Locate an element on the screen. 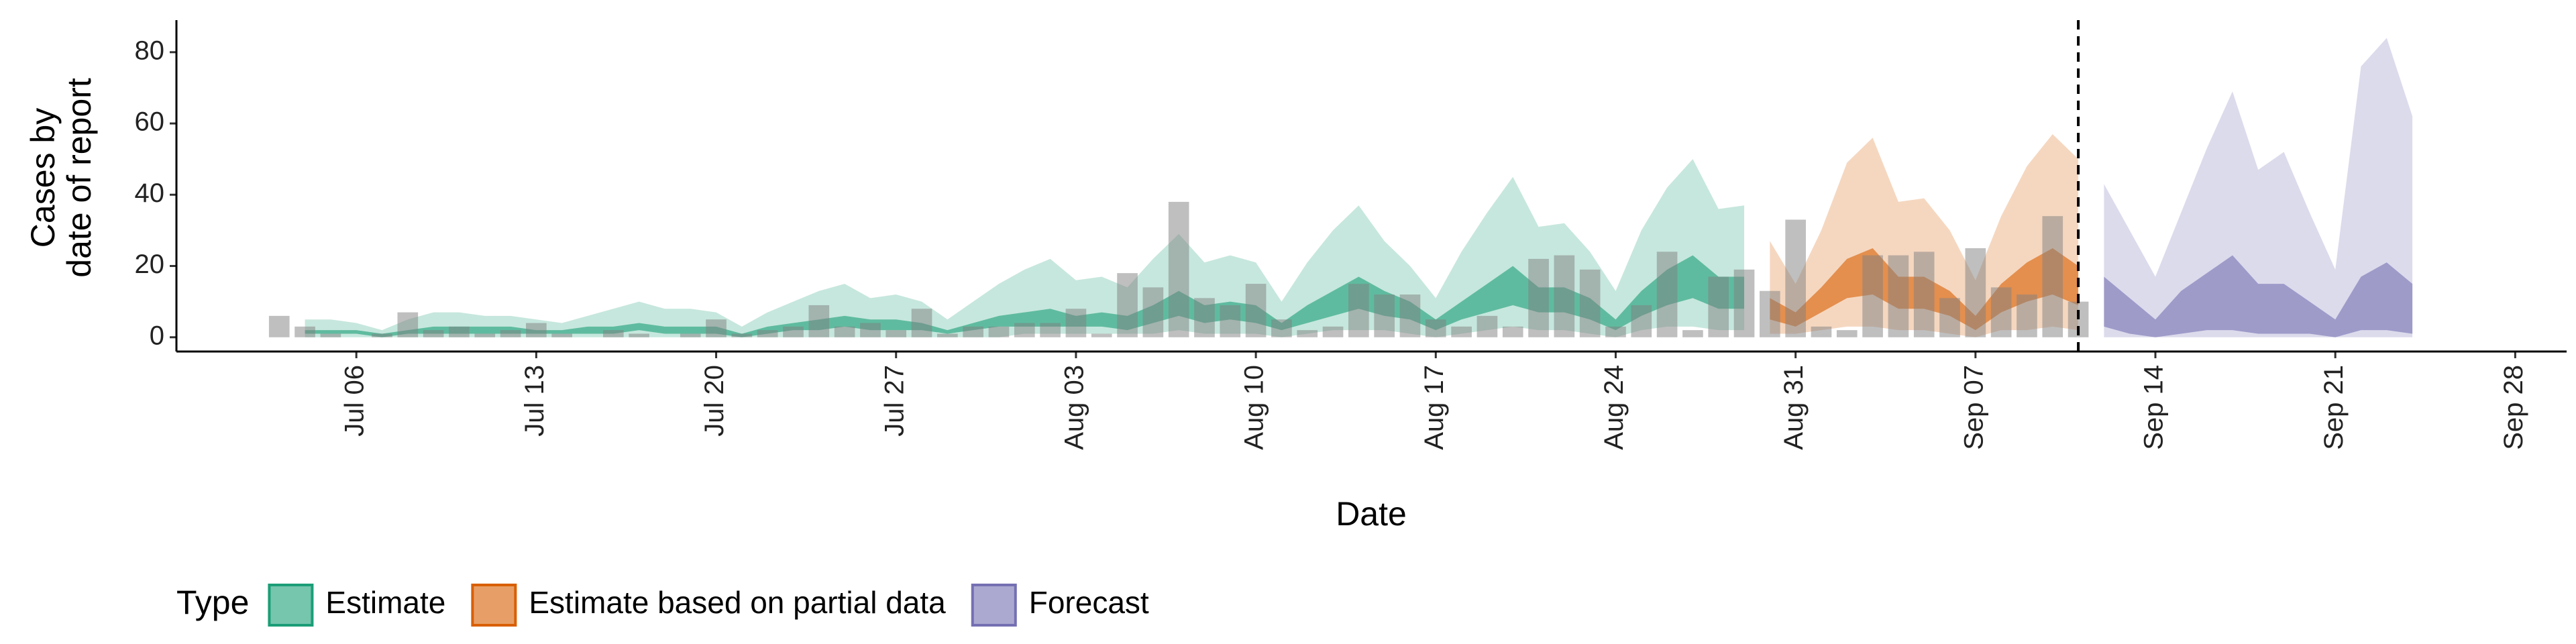 The width and height of the screenshot is (2576, 644). x-tick-label: Aug 17 is located at coordinates (1434, 407).